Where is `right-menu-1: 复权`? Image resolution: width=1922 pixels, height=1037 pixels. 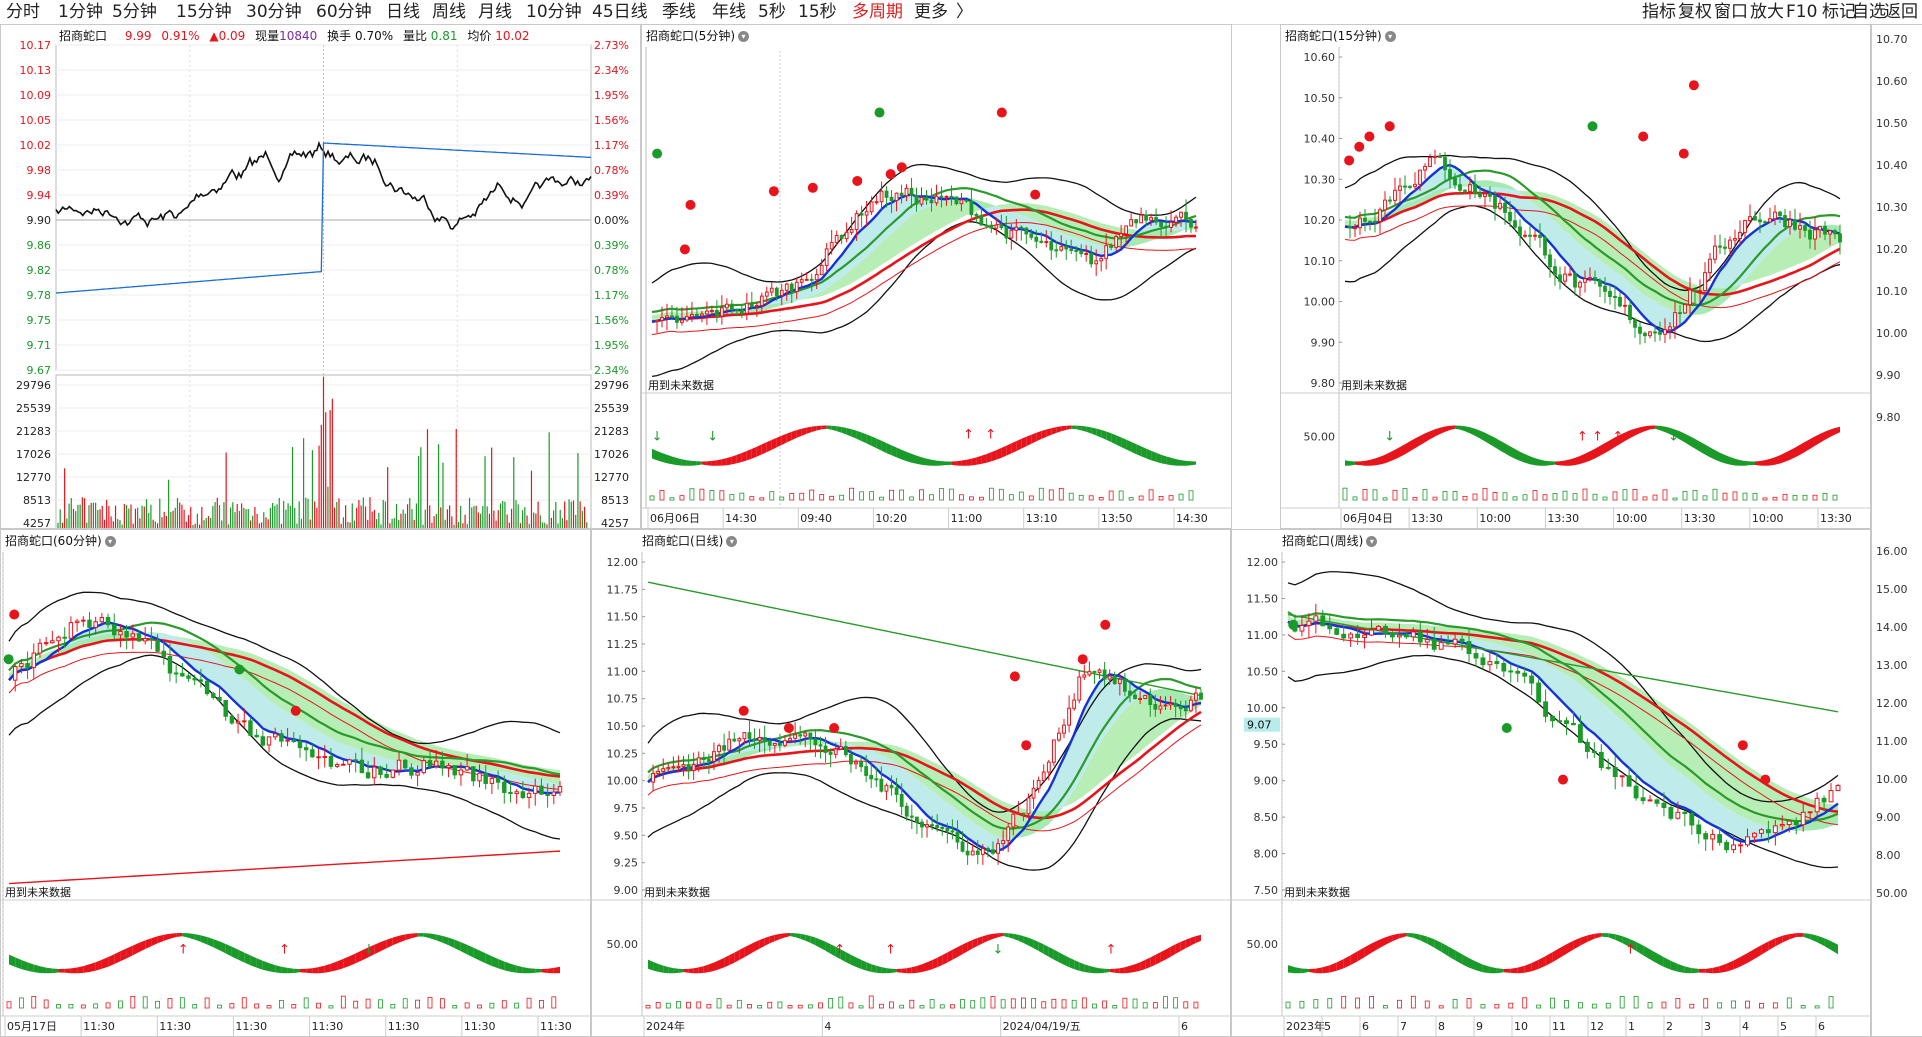
right-menu-1: 复权 is located at coordinates (1695, 12).